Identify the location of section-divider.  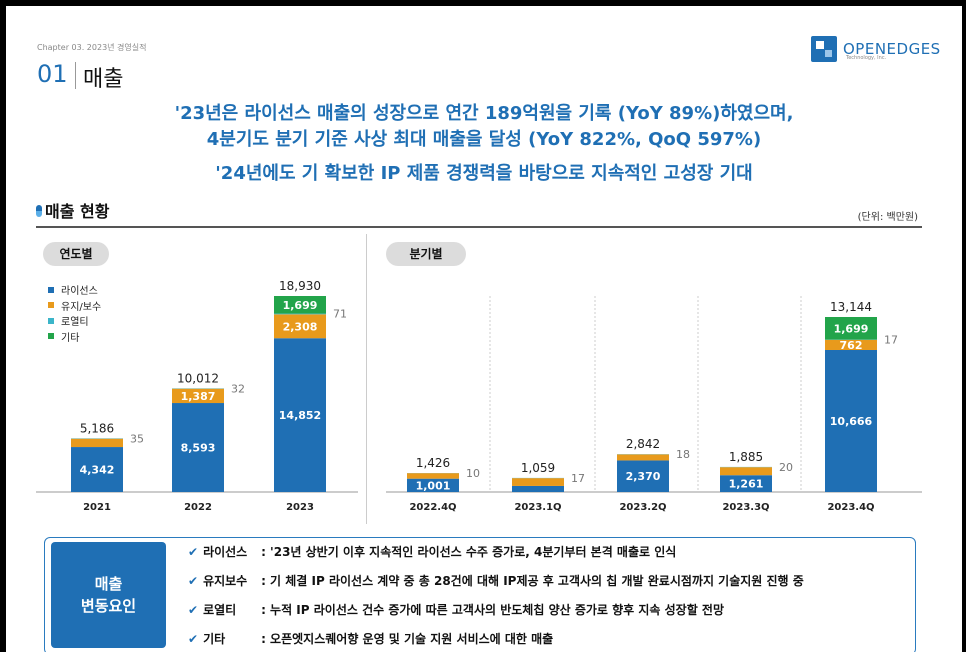
(75, 75).